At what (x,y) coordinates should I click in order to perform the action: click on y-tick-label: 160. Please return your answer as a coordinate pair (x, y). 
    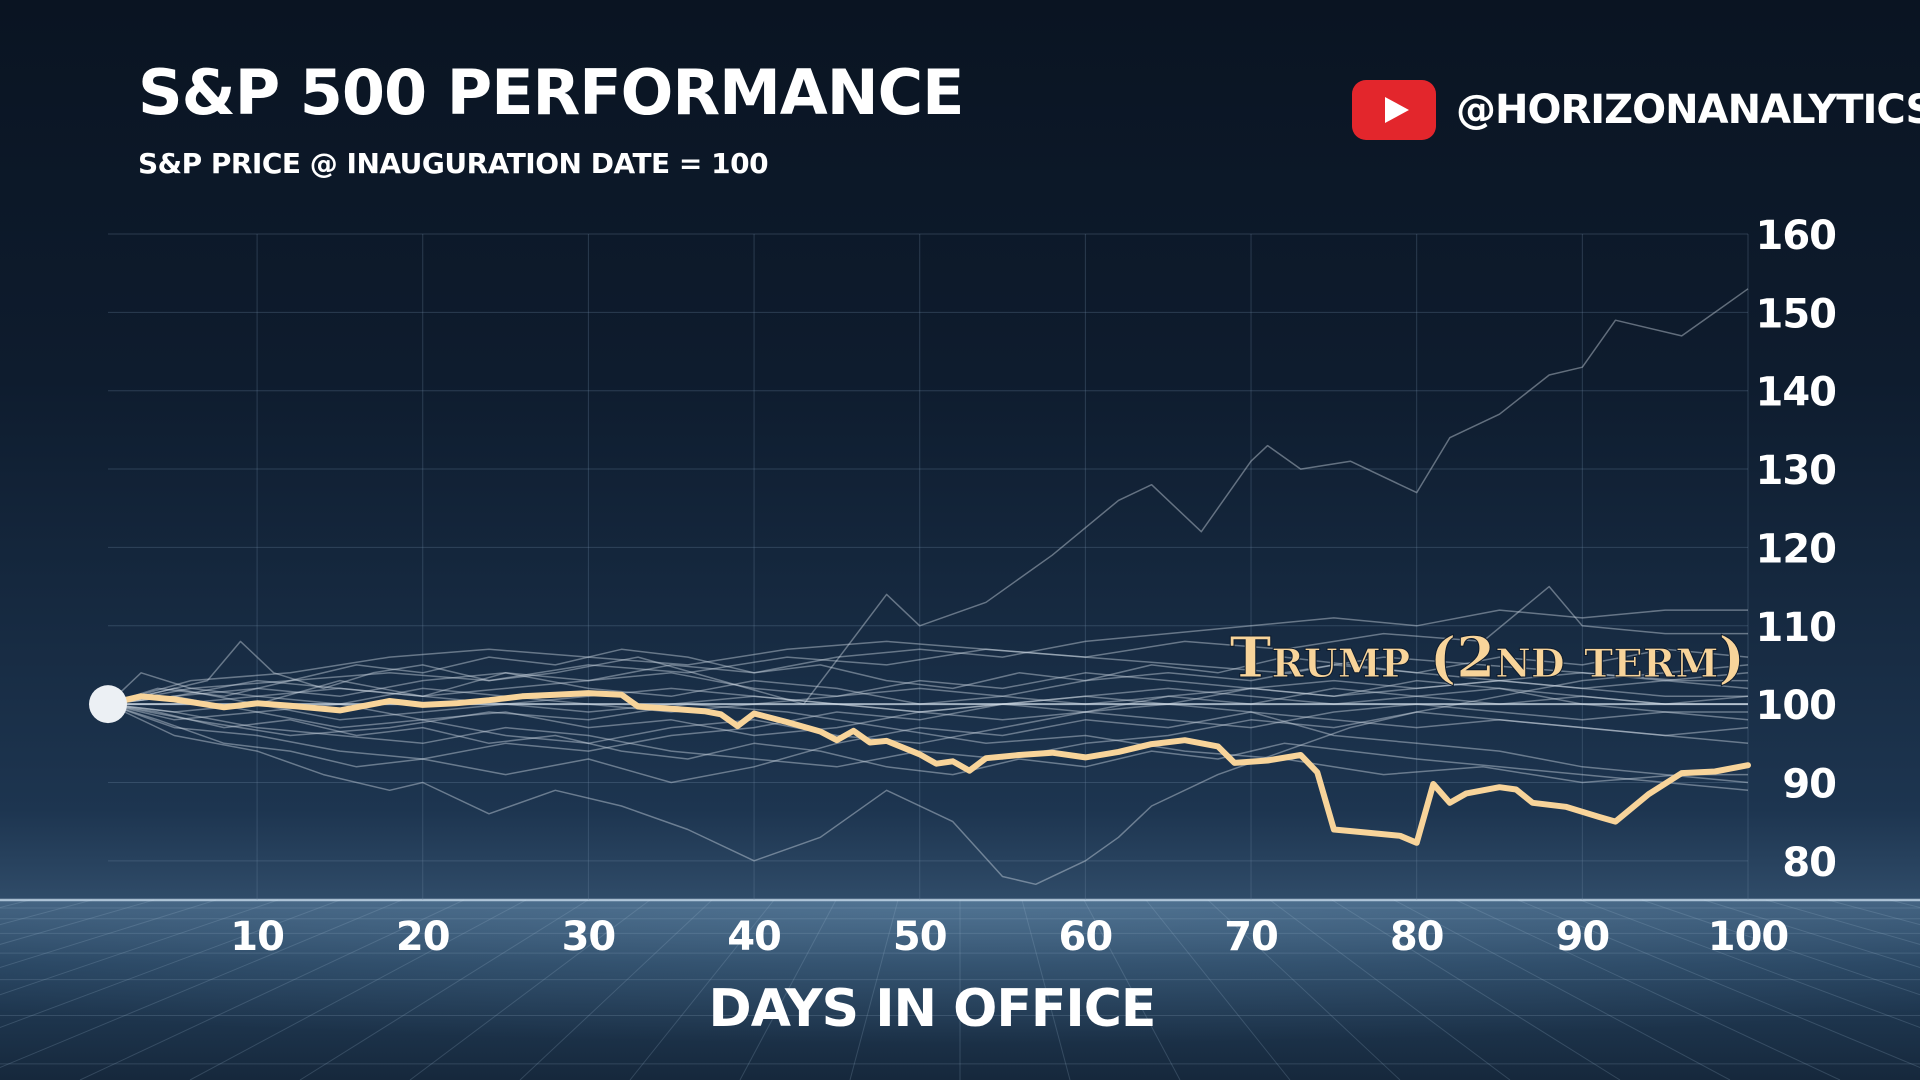
    Looking at the image, I should click on (1796, 236).